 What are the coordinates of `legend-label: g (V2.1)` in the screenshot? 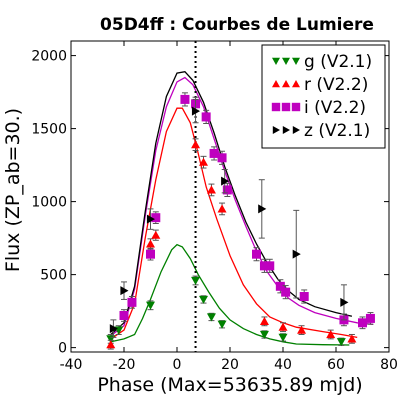 It's located at (338, 62).